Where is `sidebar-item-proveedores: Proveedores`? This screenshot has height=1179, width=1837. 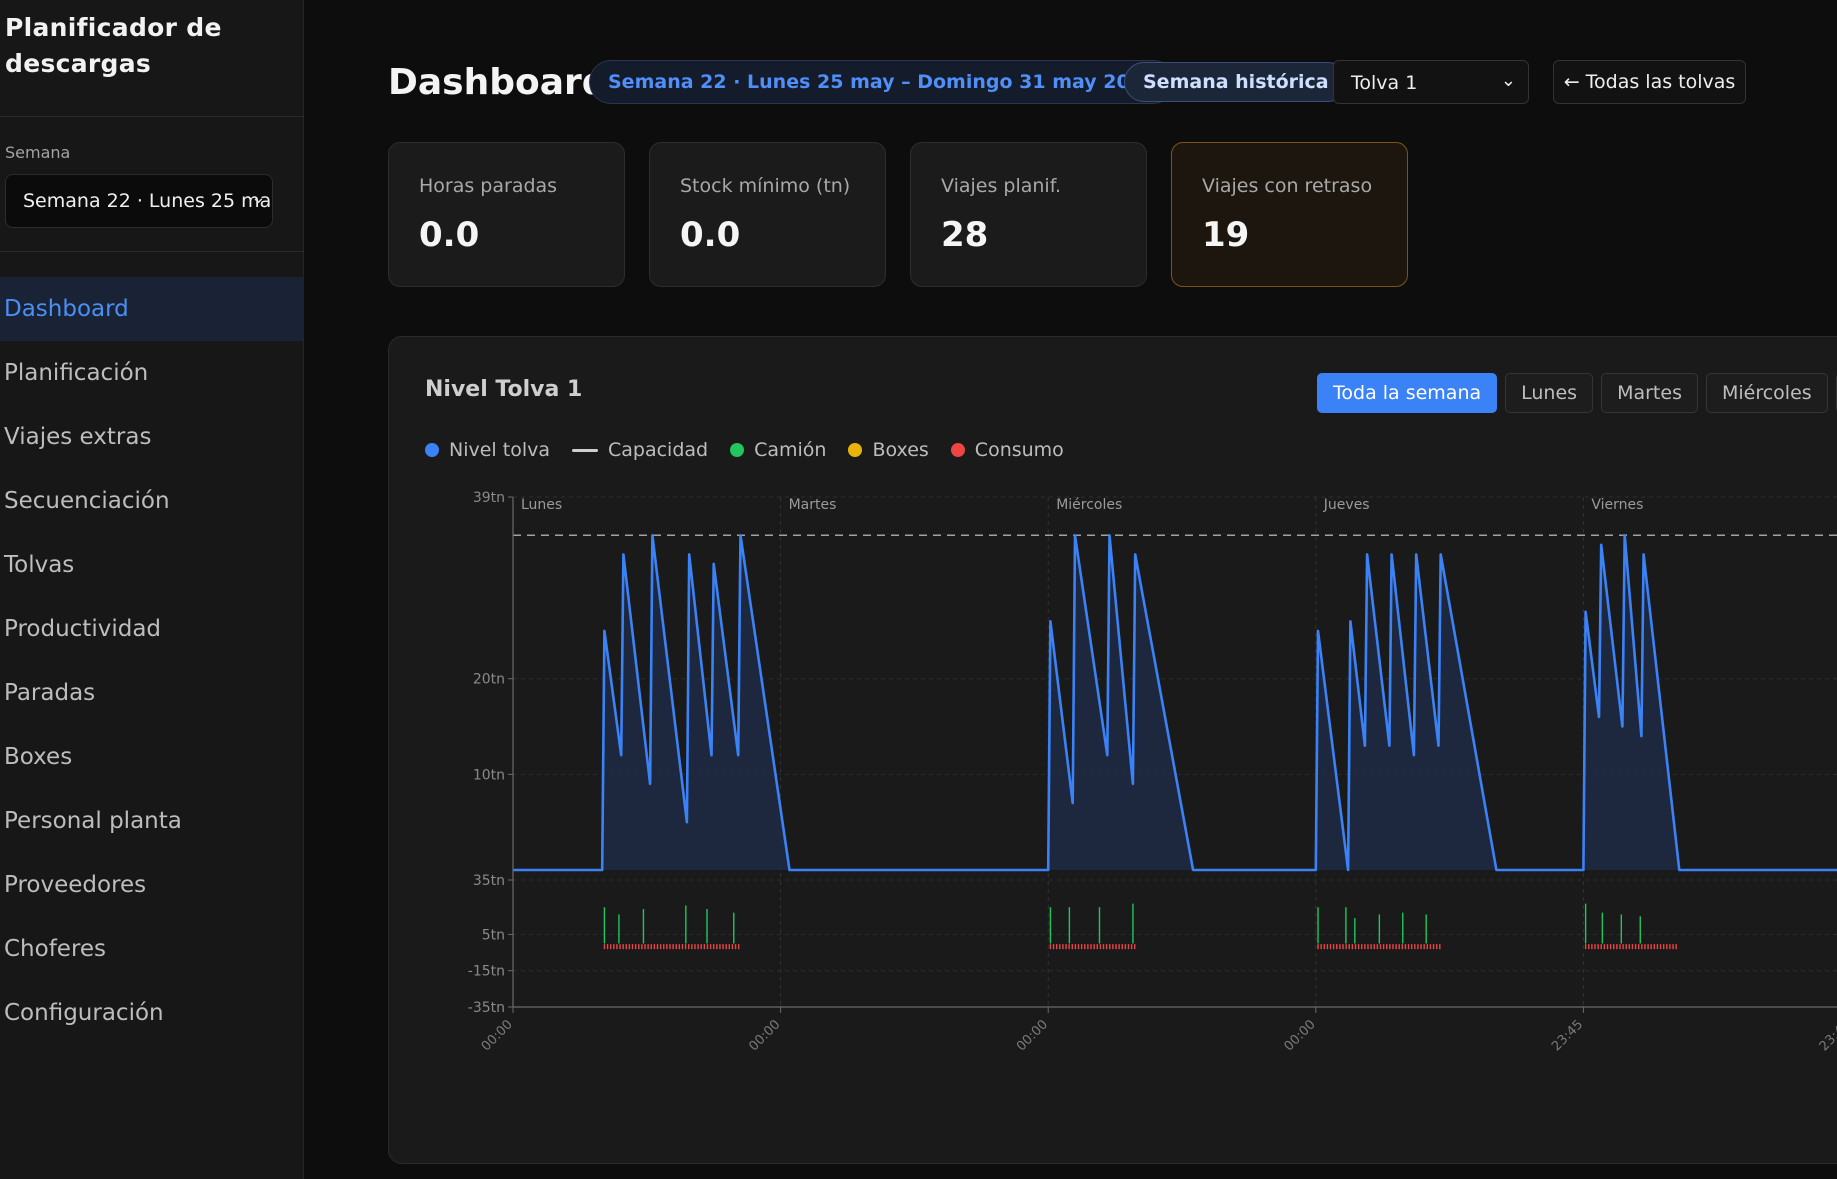 sidebar-item-proveedores: Proveedores is located at coordinates (75, 885).